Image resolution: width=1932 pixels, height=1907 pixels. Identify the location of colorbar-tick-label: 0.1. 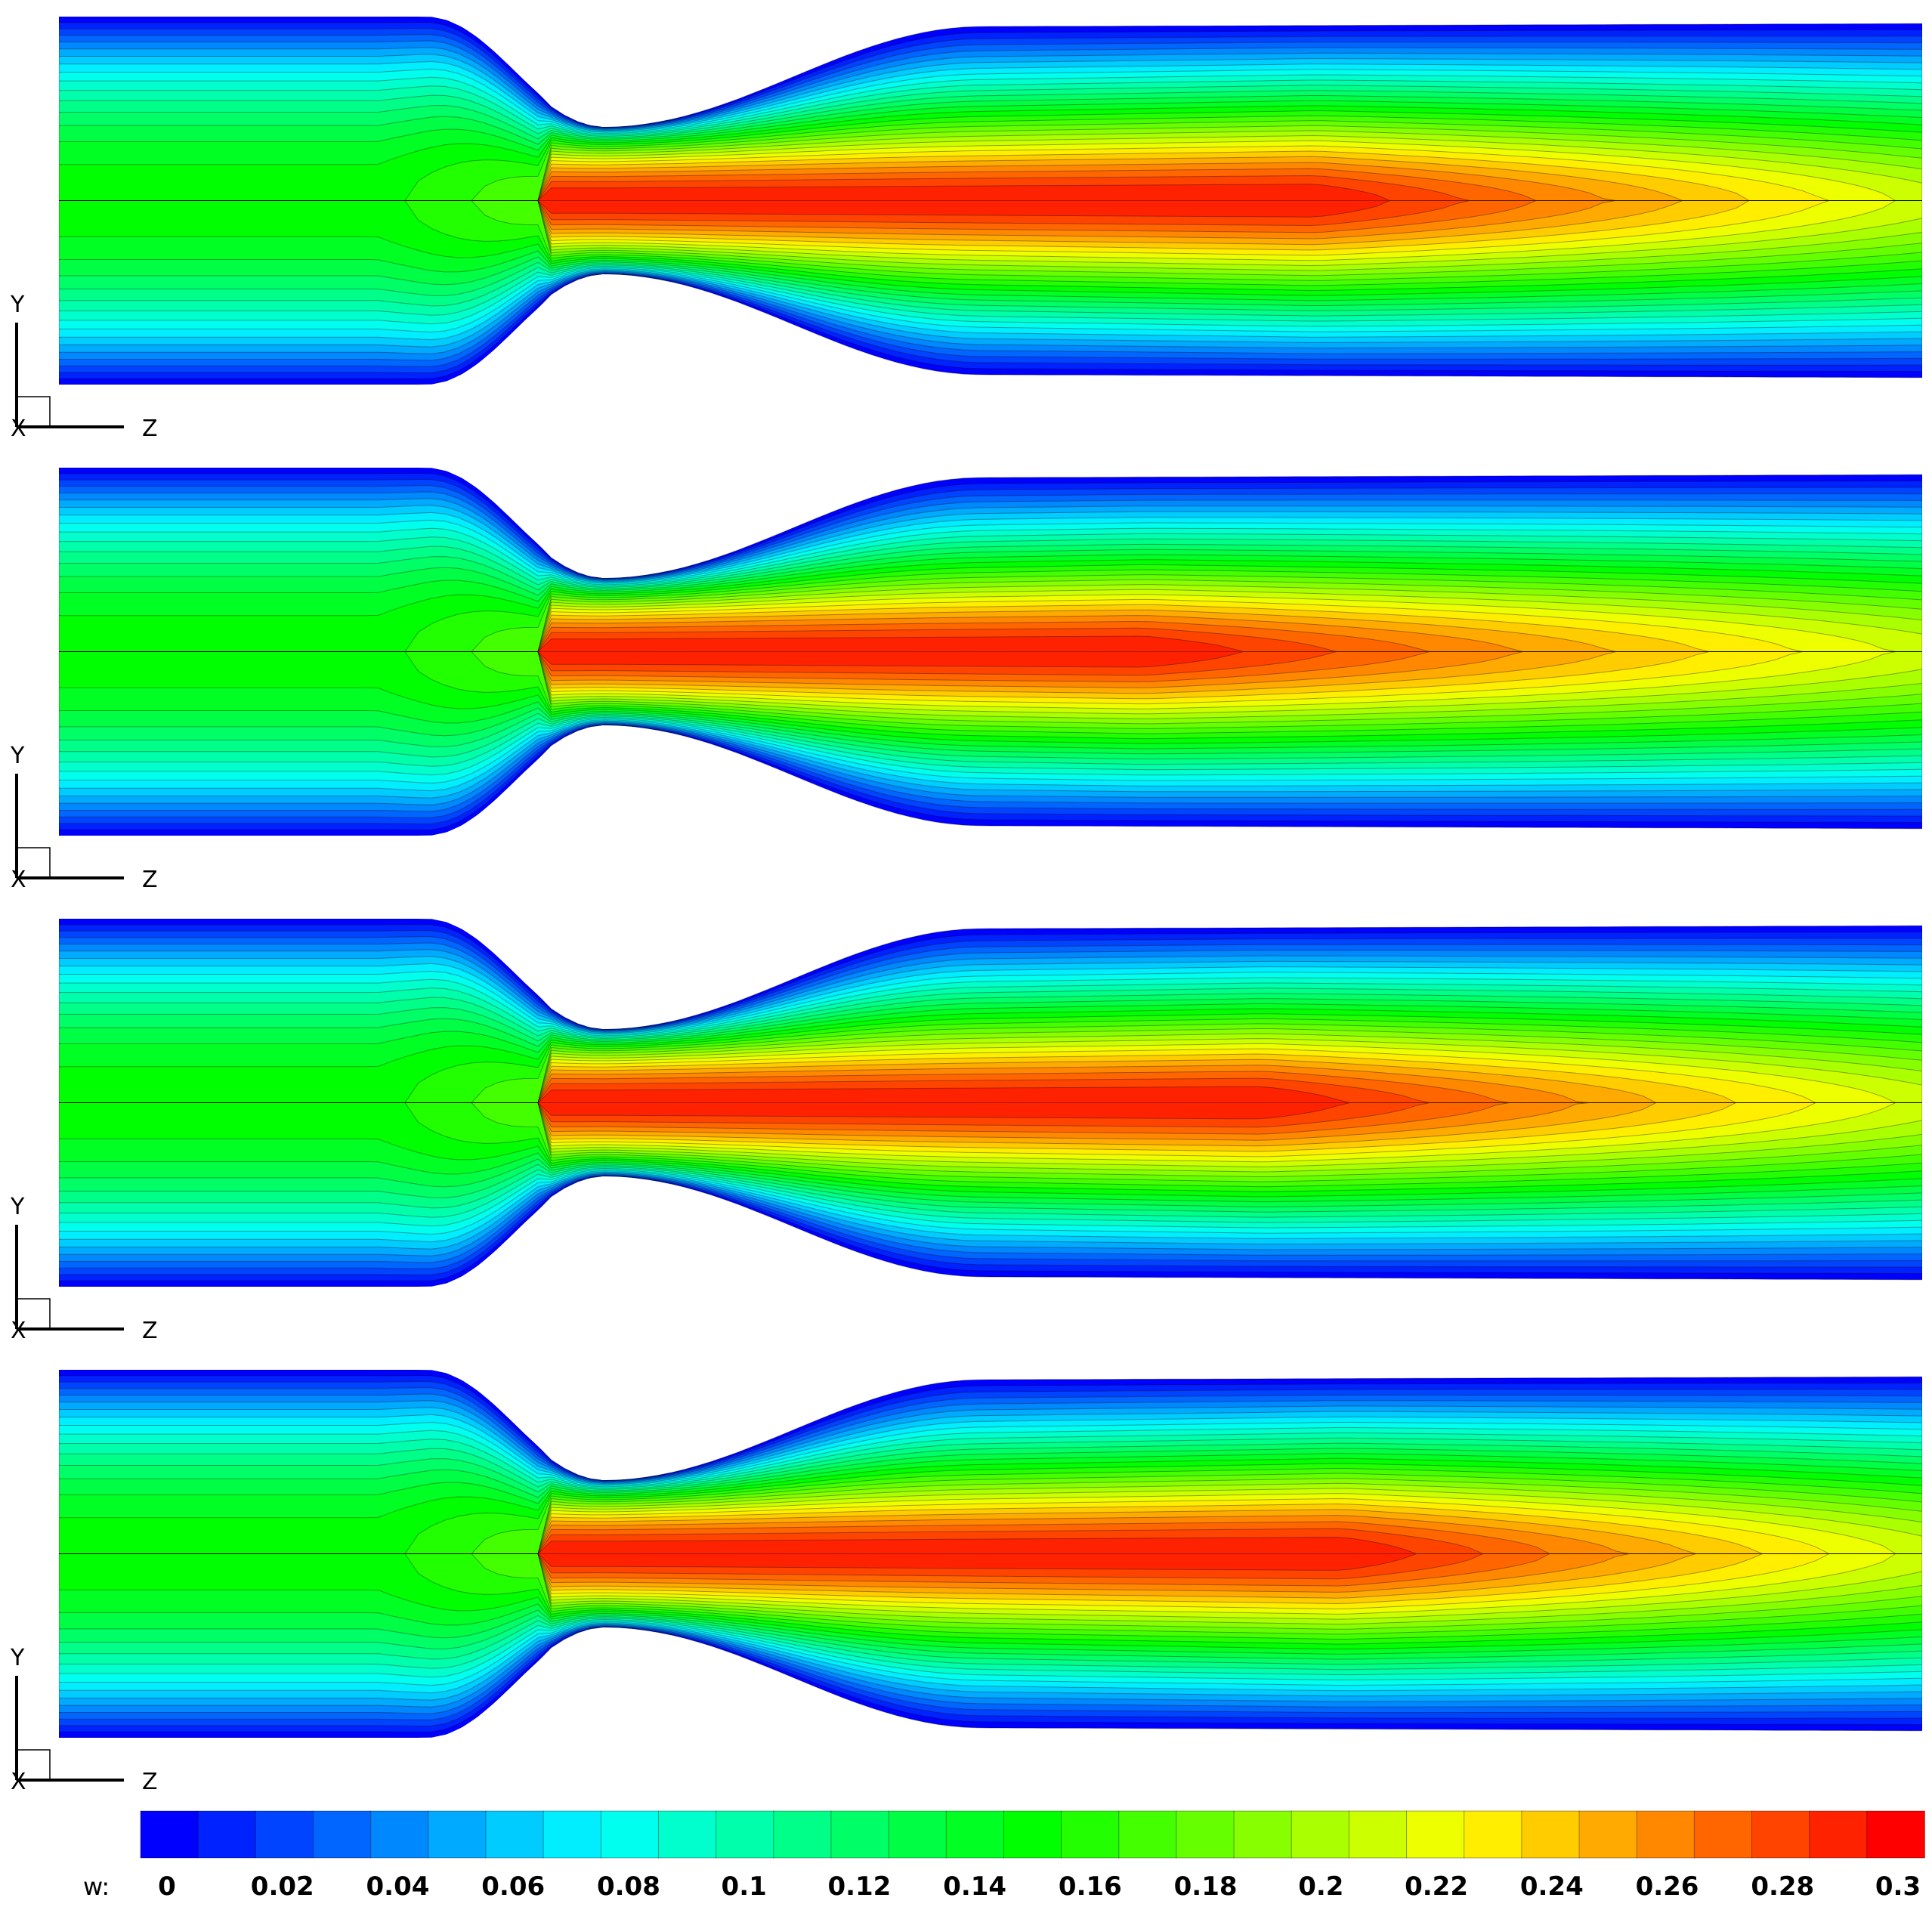
(744, 1886).